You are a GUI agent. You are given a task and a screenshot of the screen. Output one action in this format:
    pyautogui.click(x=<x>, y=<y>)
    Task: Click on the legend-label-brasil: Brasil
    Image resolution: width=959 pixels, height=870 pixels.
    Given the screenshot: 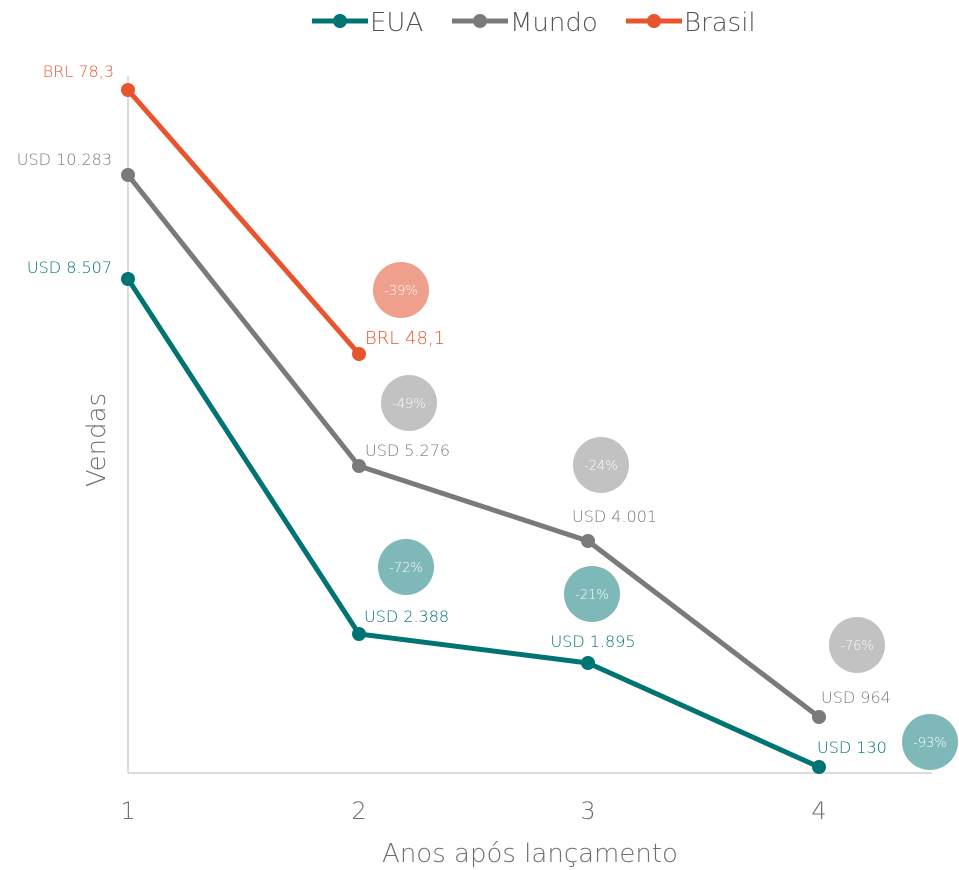 What is the action you would take?
    pyautogui.click(x=720, y=23)
    